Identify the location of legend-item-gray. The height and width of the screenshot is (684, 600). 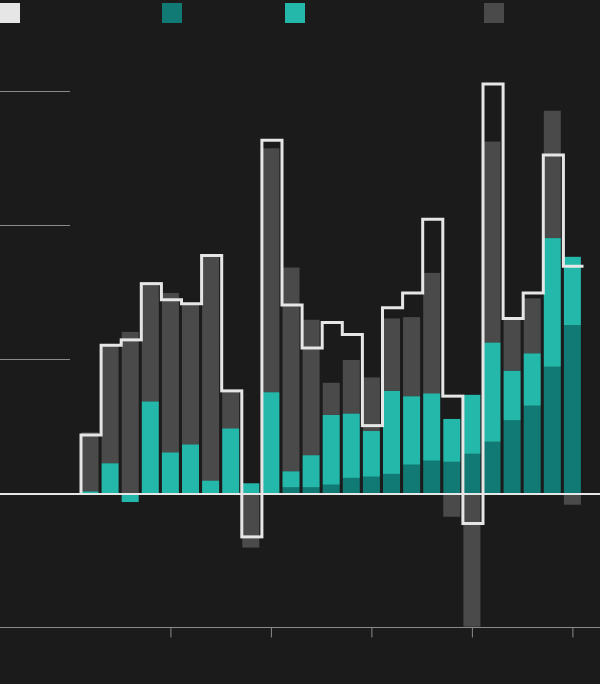
(497, 13).